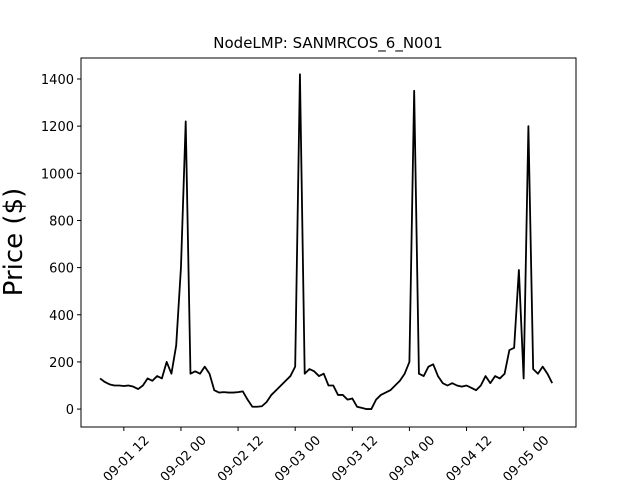 The height and width of the screenshot is (480, 640). What do you see at coordinates (57, 174) in the screenshot?
I see `y-tick-label: 1000` at bounding box center [57, 174].